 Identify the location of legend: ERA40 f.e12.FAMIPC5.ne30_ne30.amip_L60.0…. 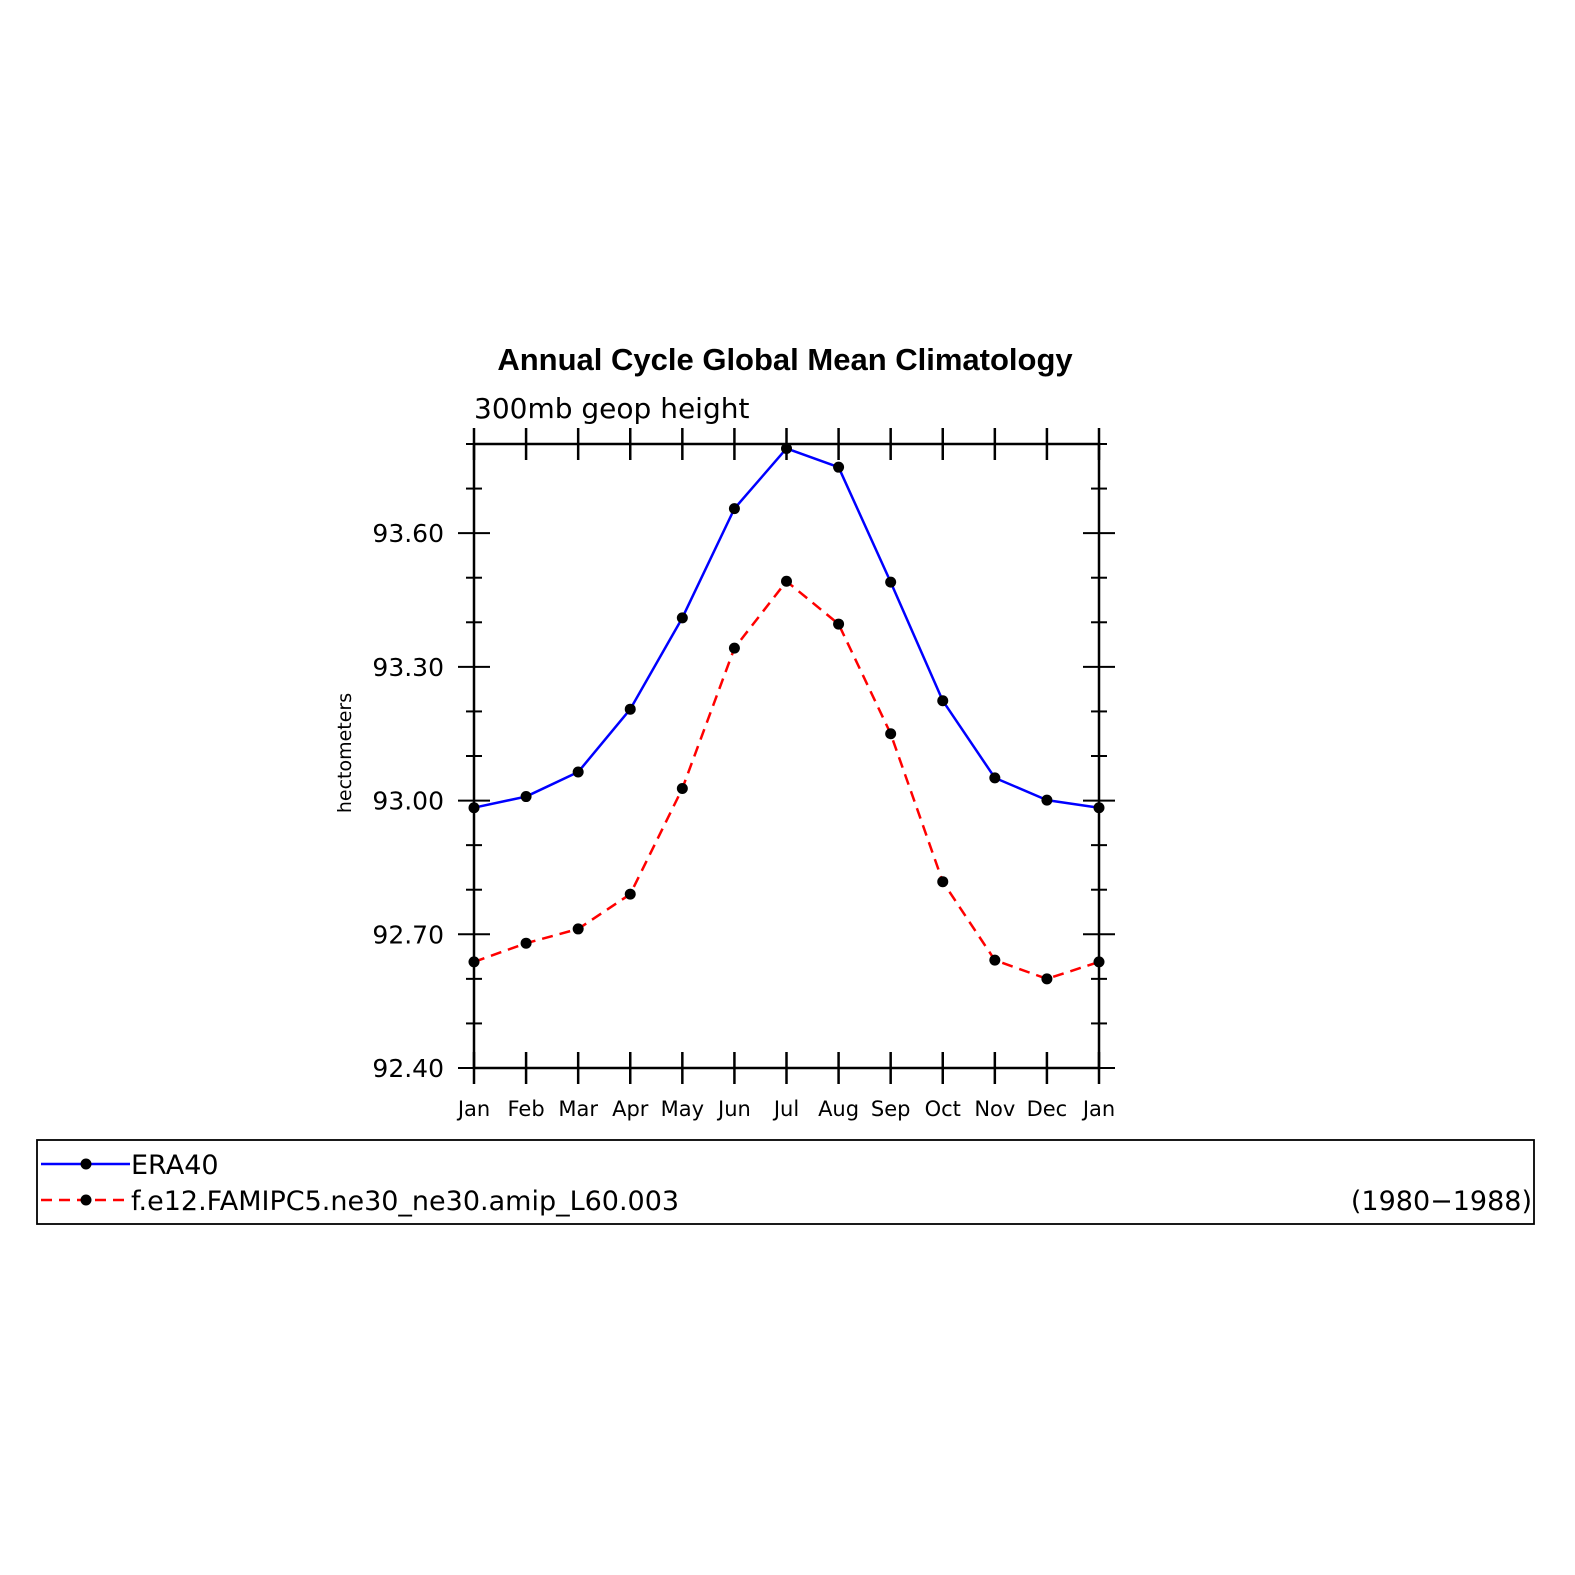
(785, 1182).